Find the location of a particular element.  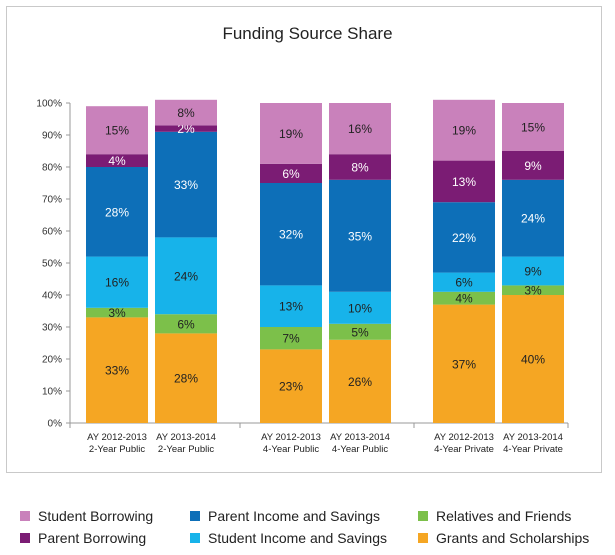

bar-value-label: 35% is located at coordinates (360, 236).